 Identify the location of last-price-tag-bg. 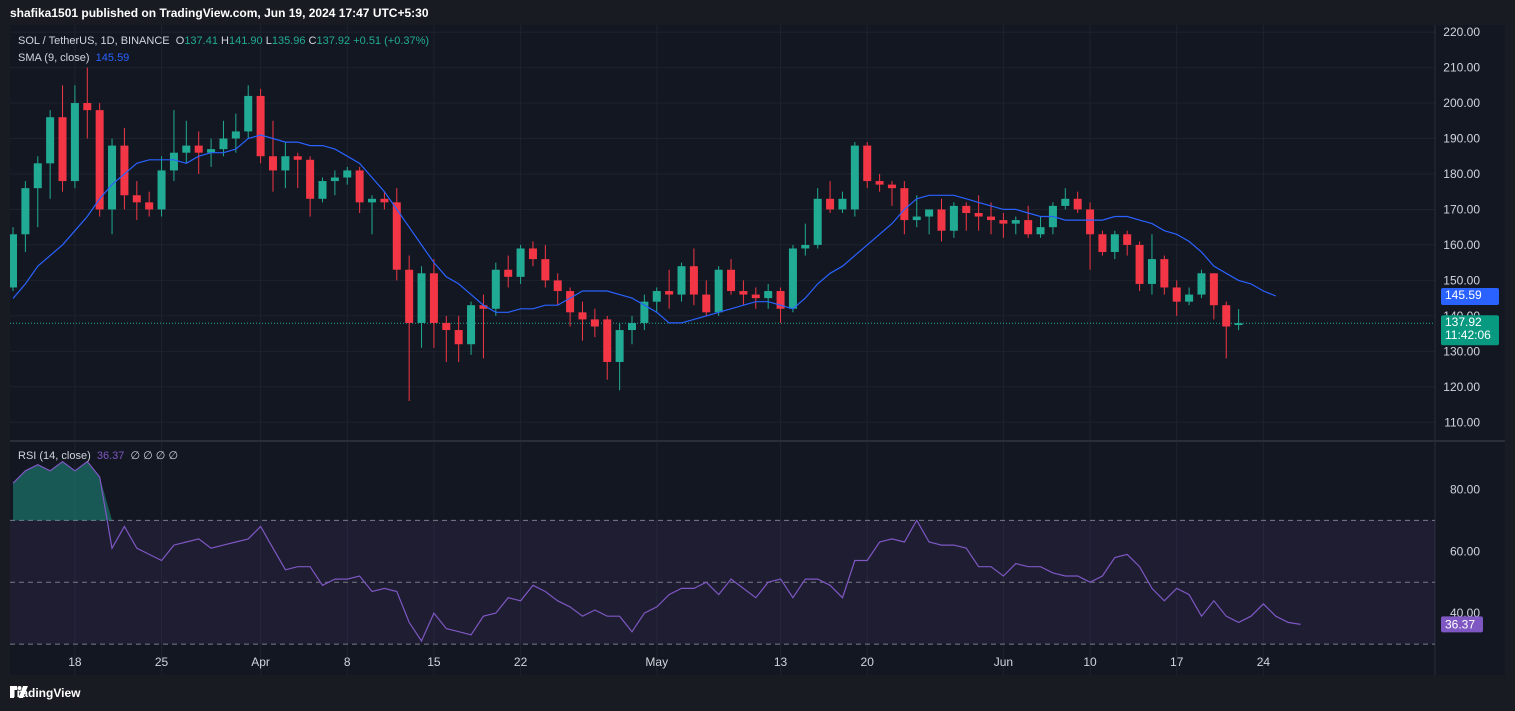
(1470, 330).